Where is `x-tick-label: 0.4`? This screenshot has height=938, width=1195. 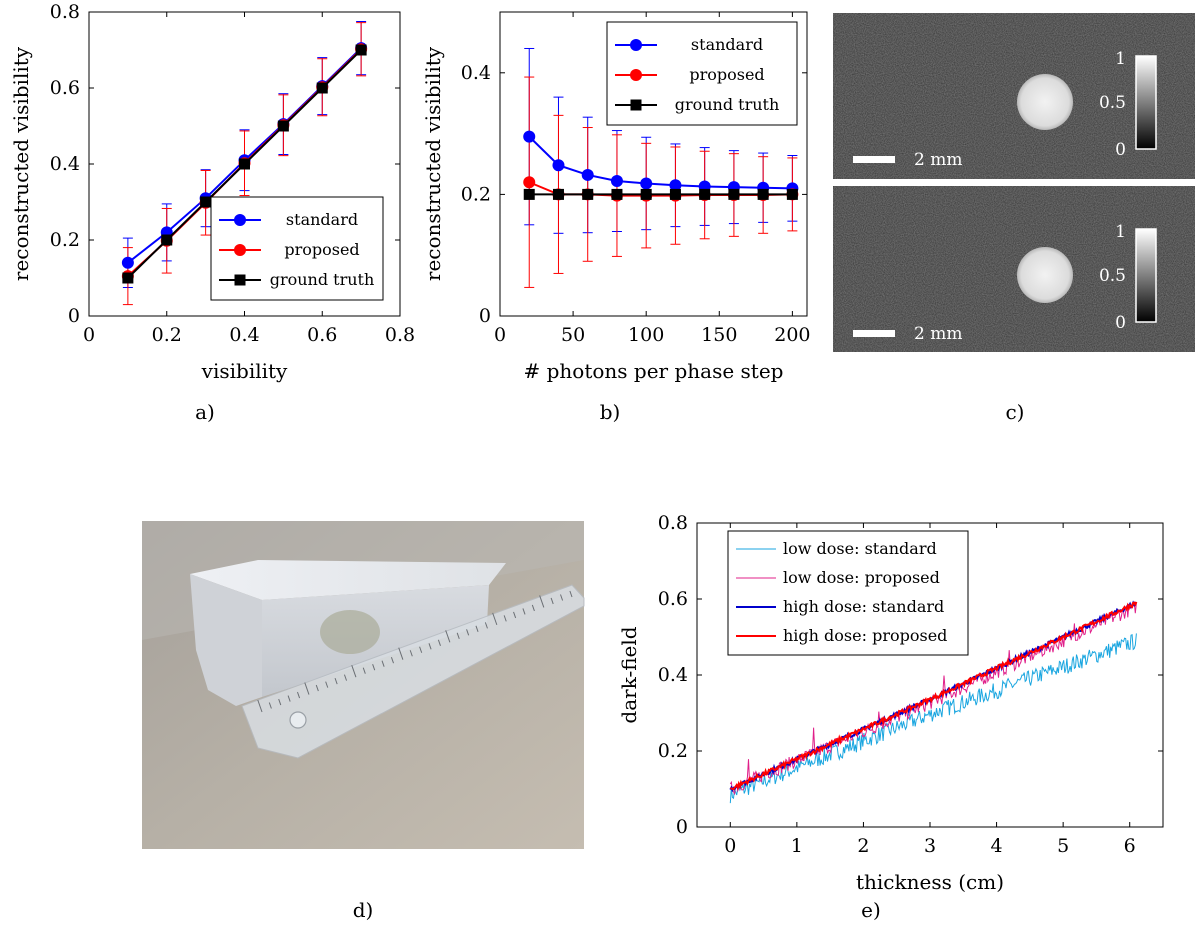 x-tick-label: 0.4 is located at coordinates (244, 335).